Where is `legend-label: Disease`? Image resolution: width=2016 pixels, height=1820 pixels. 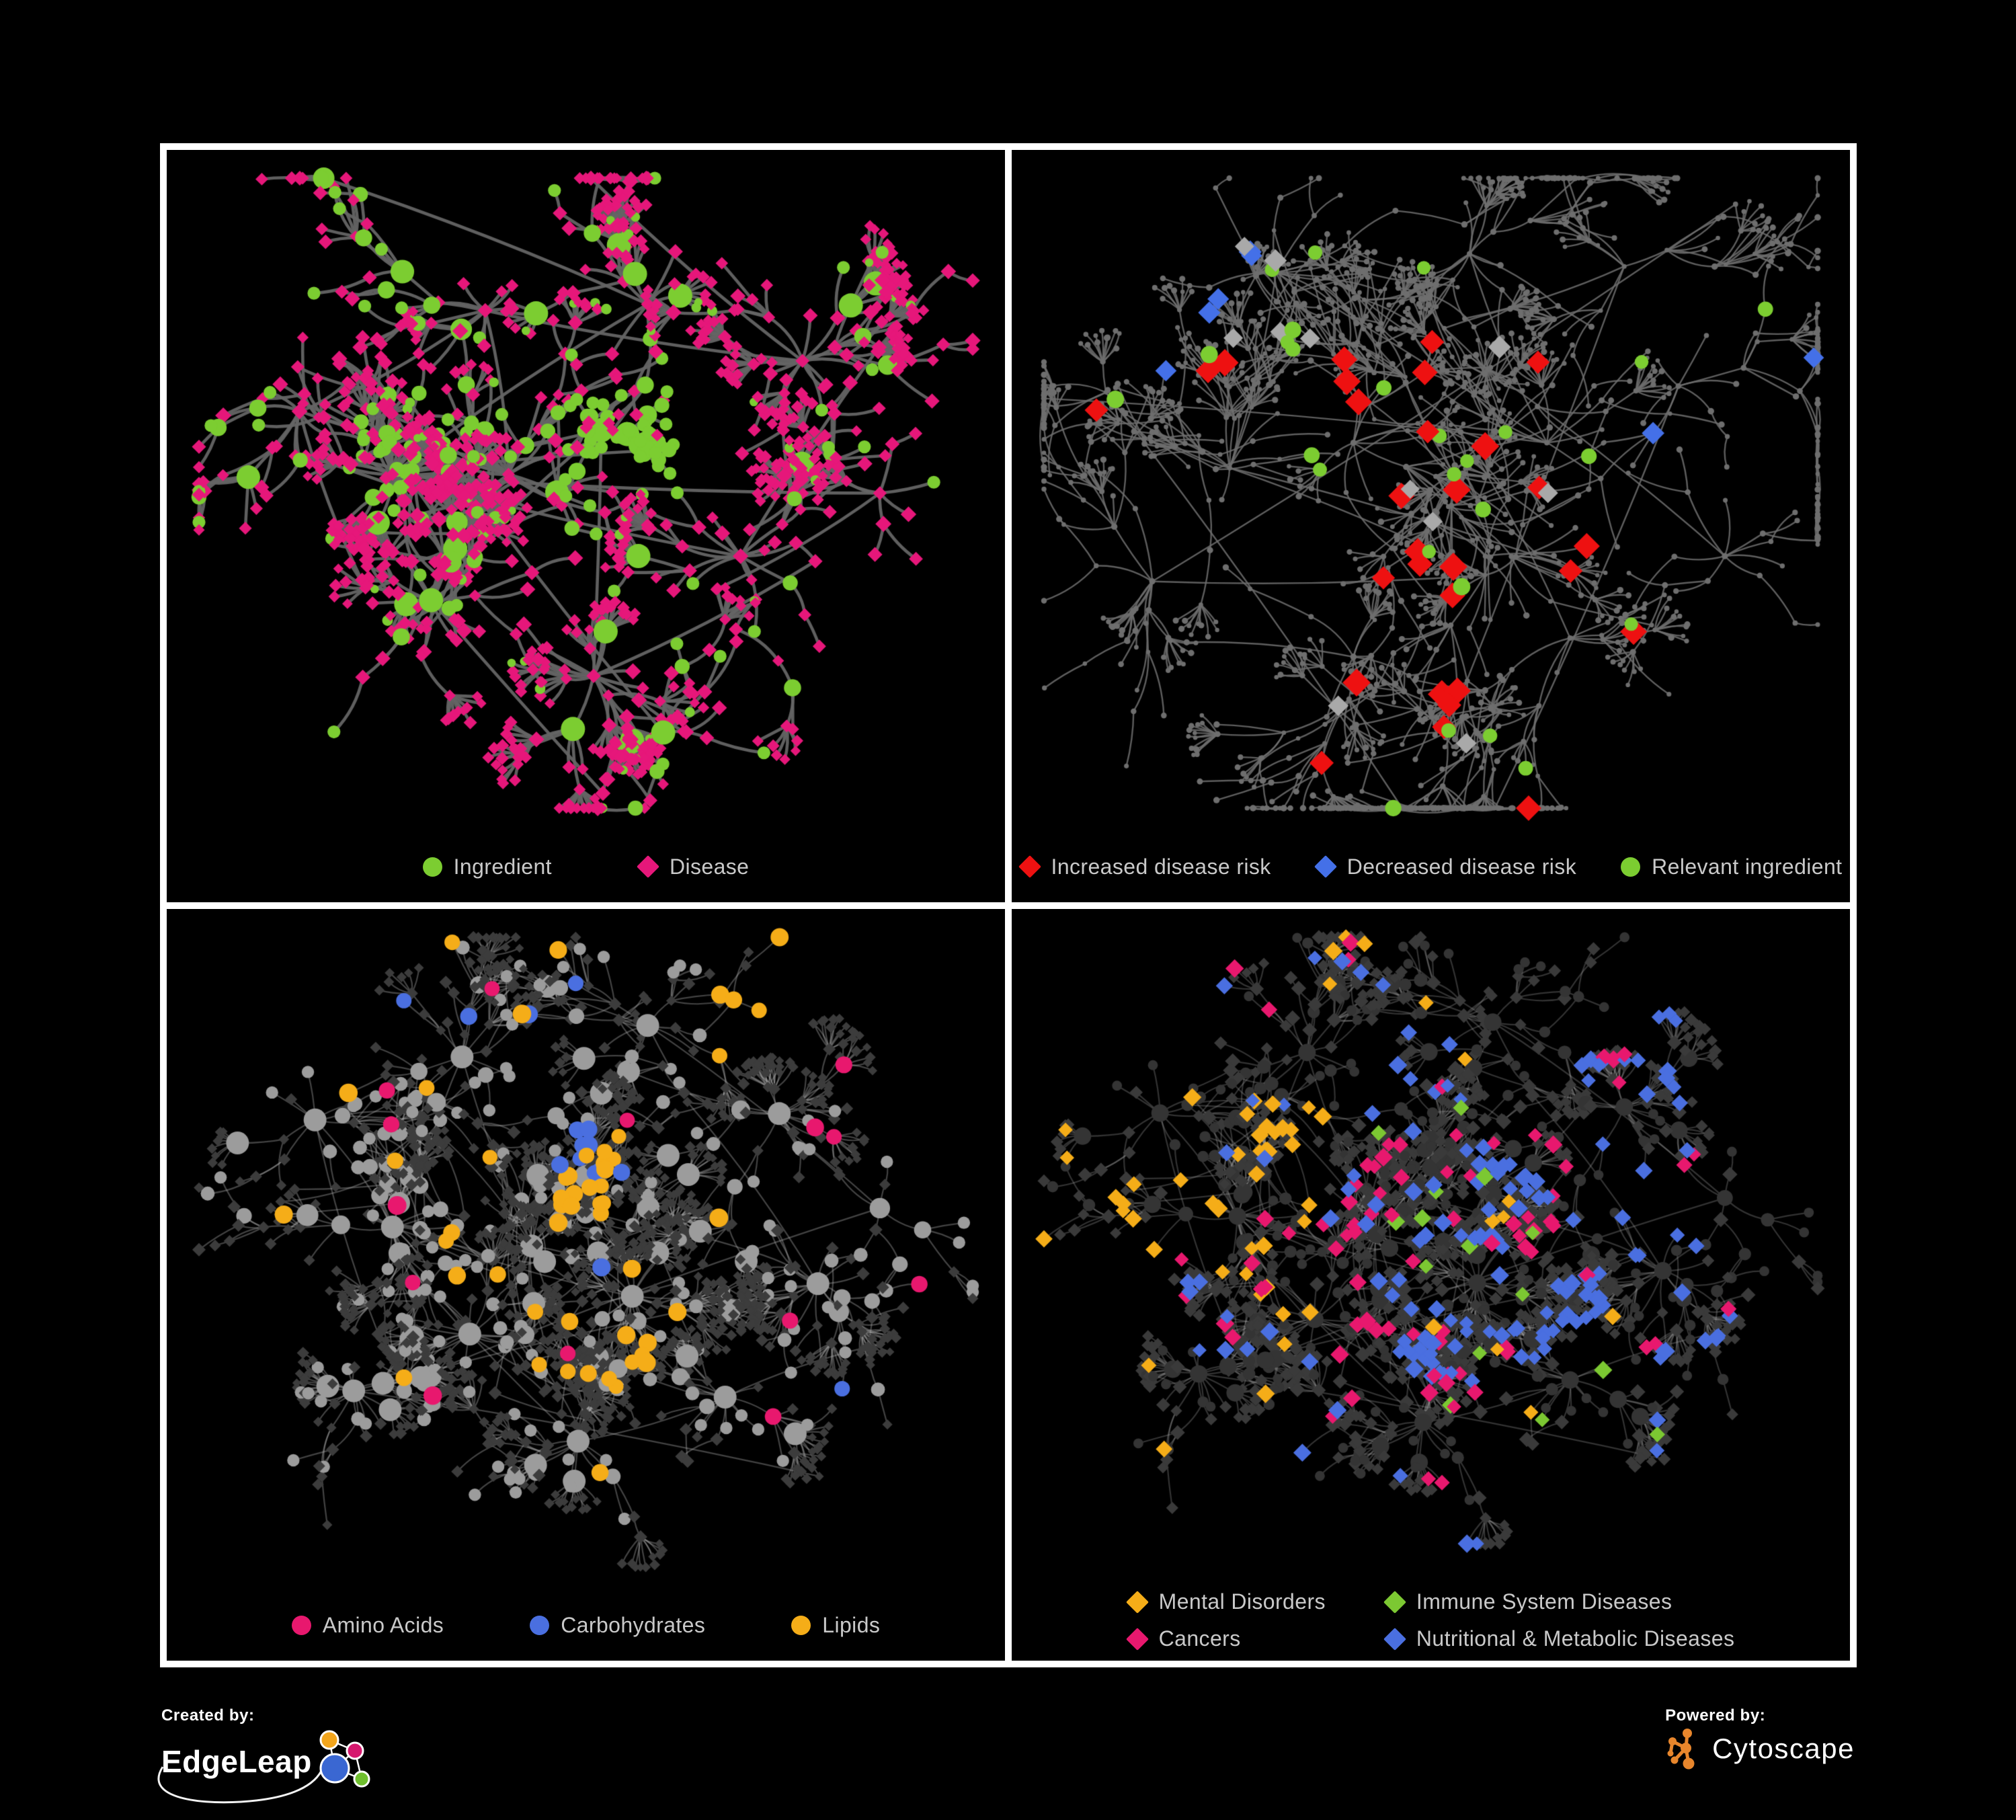
legend-label: Disease is located at coordinates (709, 866).